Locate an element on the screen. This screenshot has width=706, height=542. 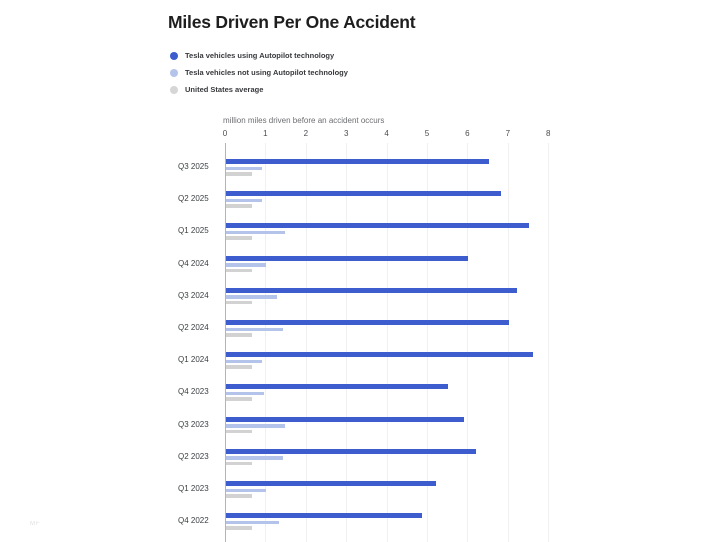
category-label: Q4 2024 is located at coordinates (193, 263).